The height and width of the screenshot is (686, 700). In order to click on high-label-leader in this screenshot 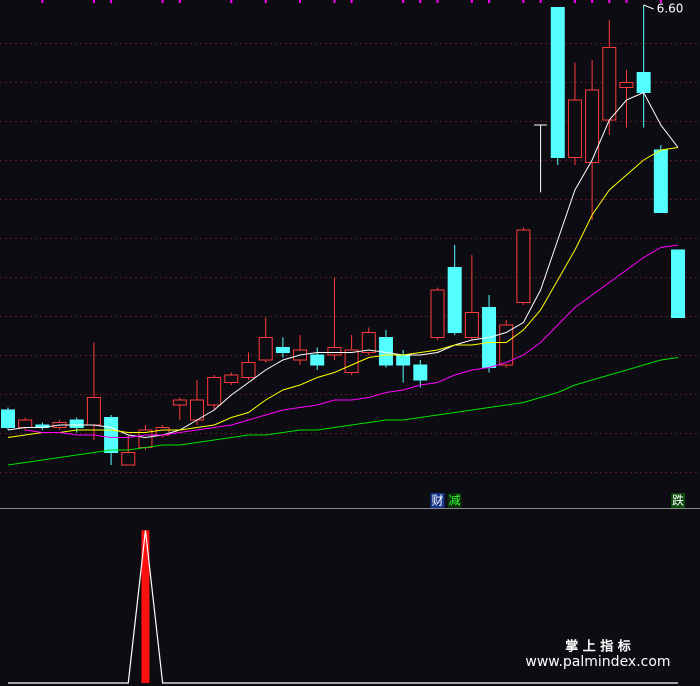, I will do `click(648, 7)`.